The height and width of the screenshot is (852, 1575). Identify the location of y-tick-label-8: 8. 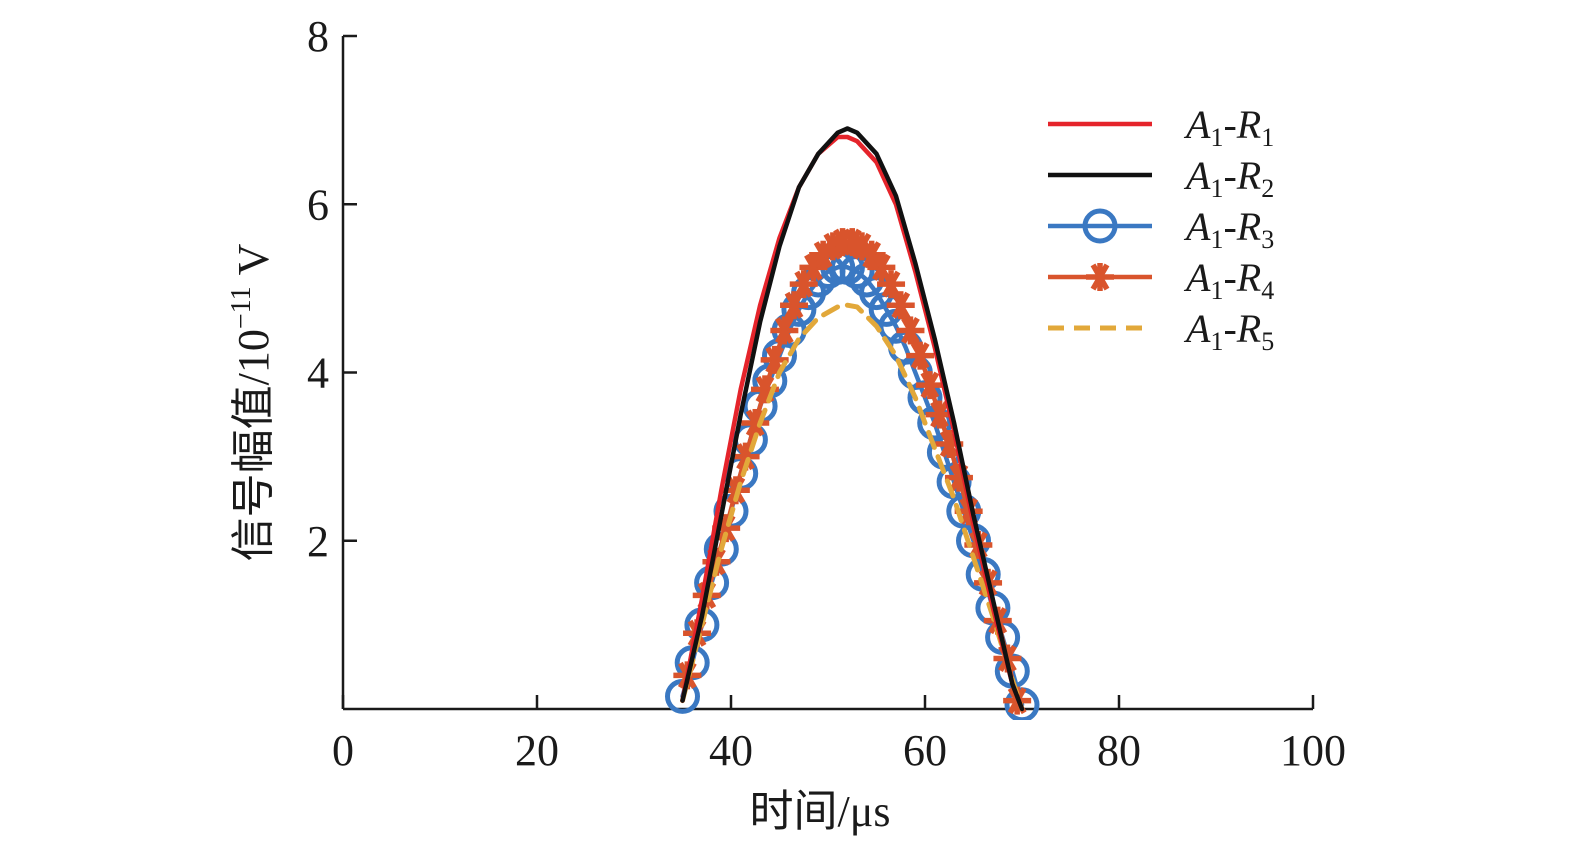
(318, 36).